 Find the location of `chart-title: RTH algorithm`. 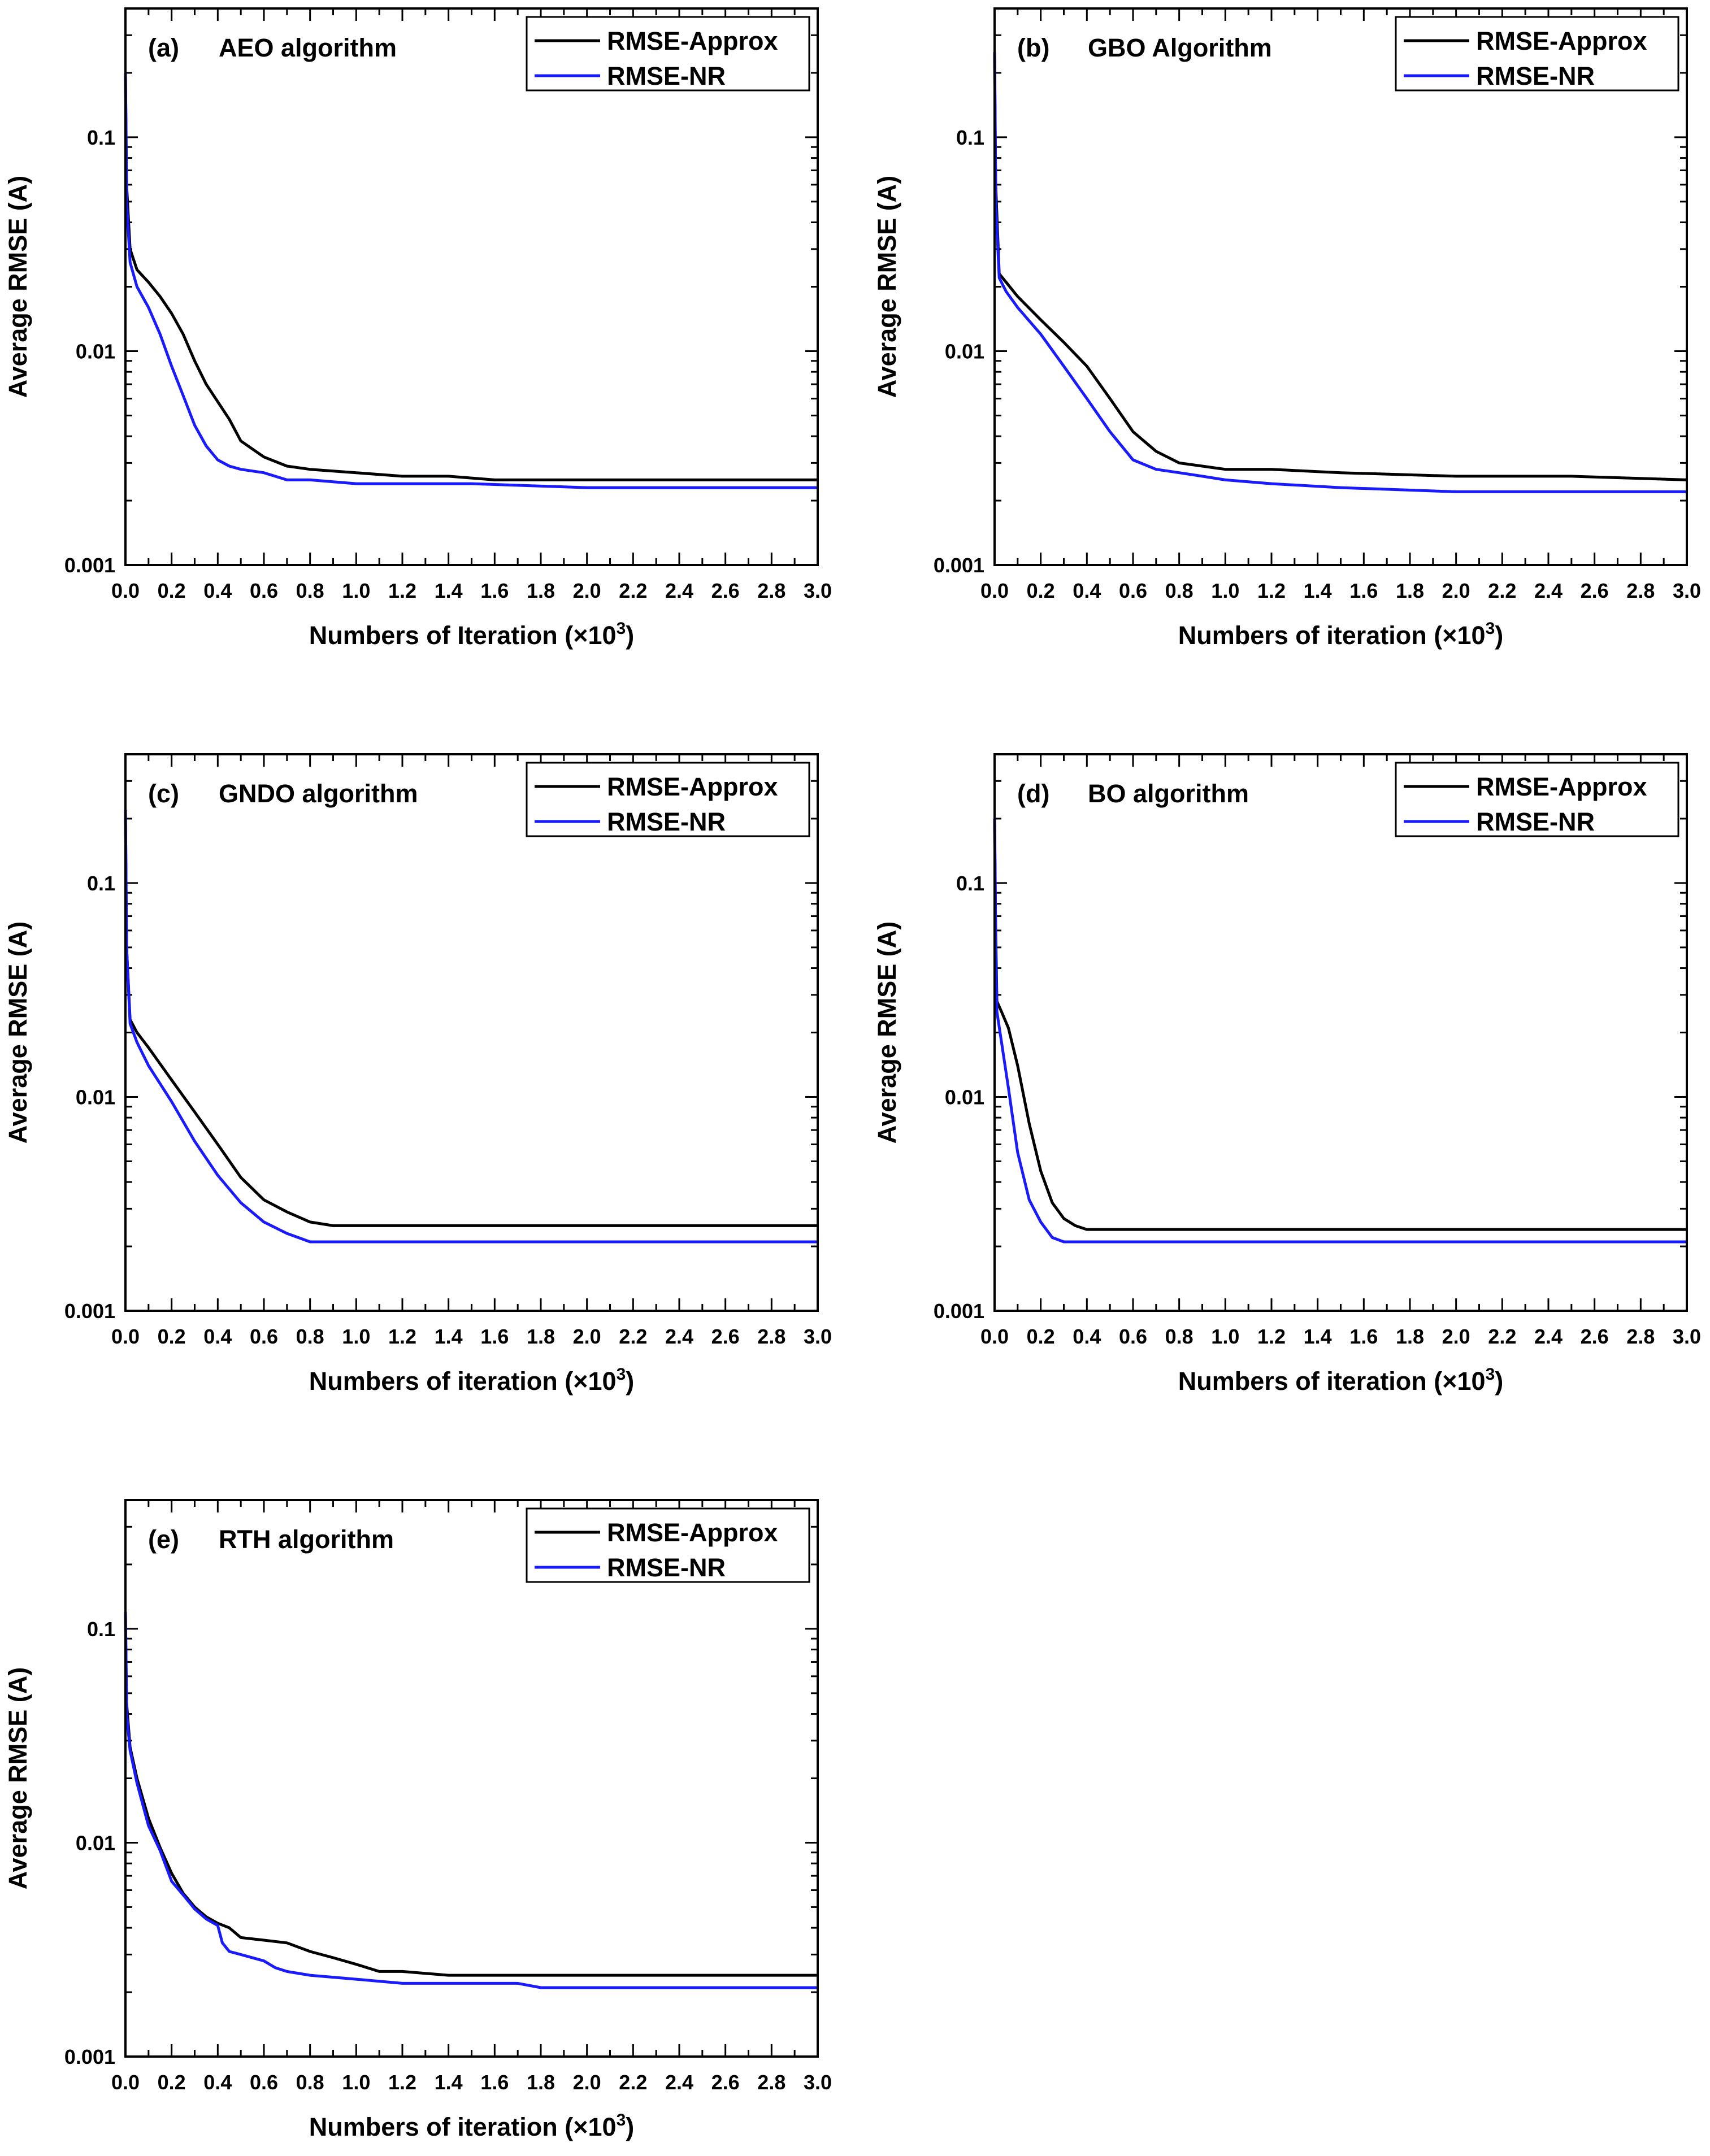

chart-title: RTH algorithm is located at coordinates (306, 1539).